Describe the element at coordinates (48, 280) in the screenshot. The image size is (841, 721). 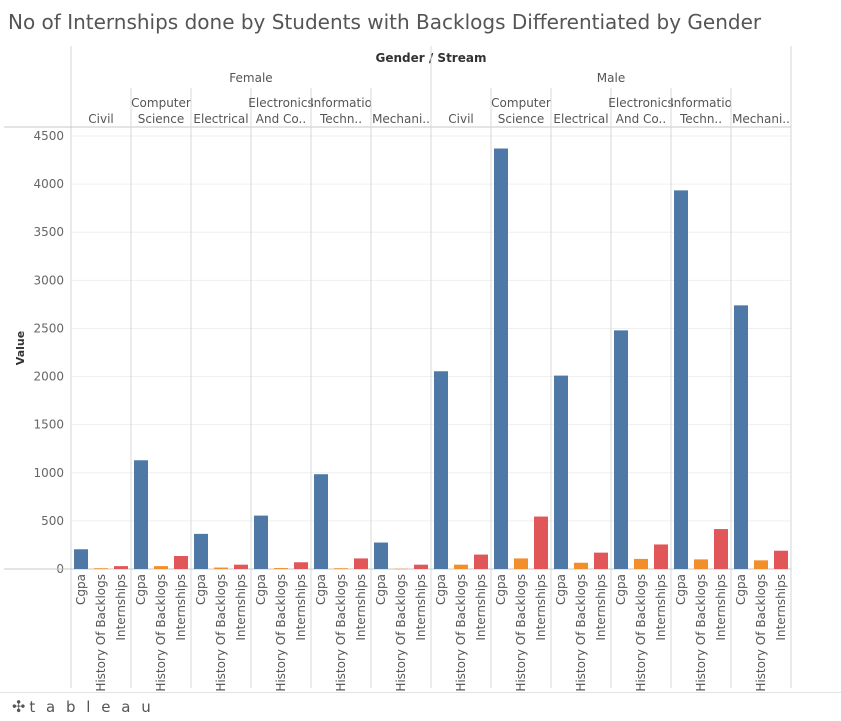
I see `y-tick-label: 3000` at that location.